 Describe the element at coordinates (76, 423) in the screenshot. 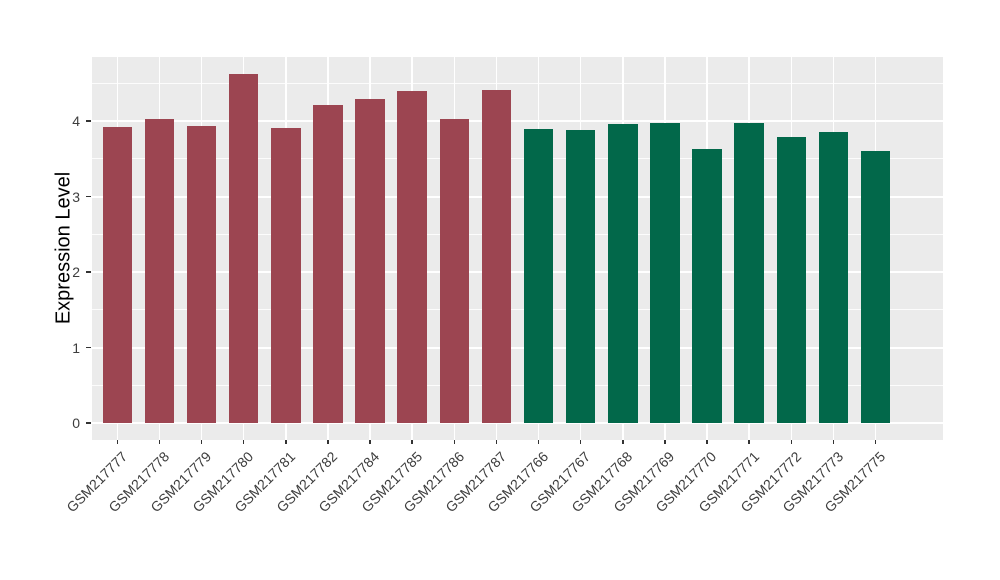

I see `y-tick-label: 0` at that location.